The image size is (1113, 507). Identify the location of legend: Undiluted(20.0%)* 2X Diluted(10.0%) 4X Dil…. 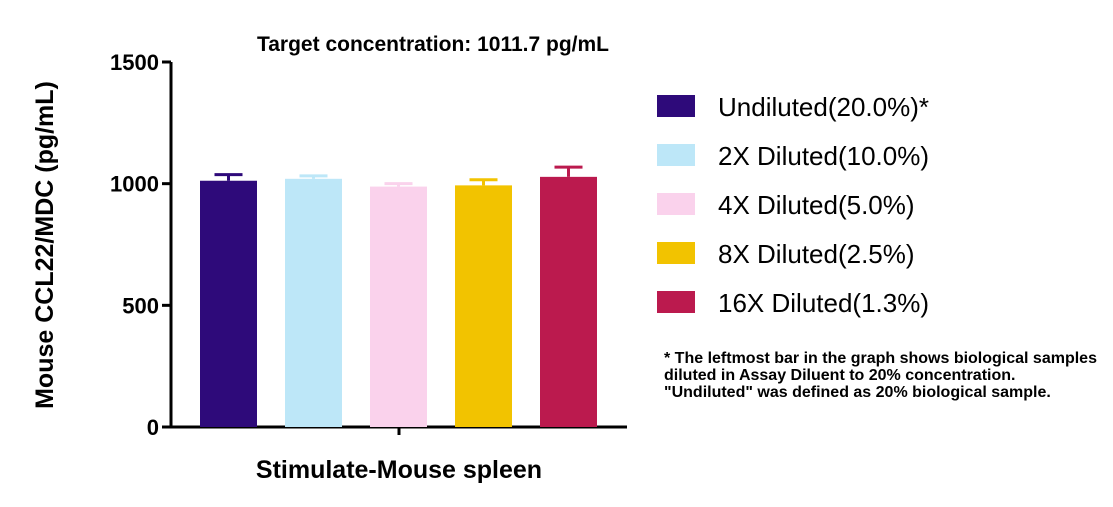
(793, 205).